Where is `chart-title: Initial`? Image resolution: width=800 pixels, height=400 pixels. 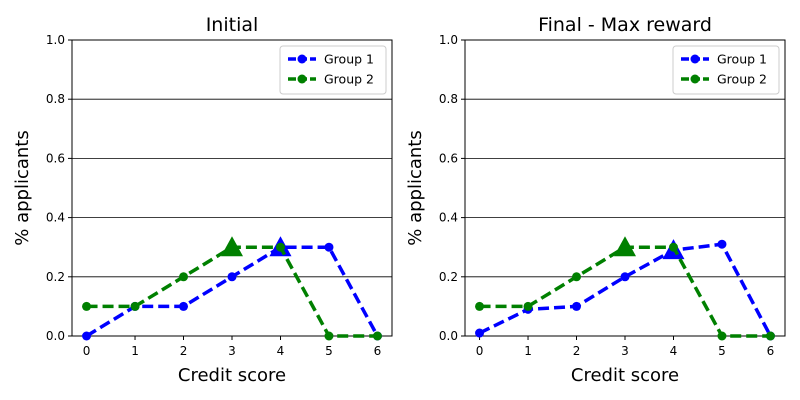
chart-title: Initial is located at coordinates (232, 25).